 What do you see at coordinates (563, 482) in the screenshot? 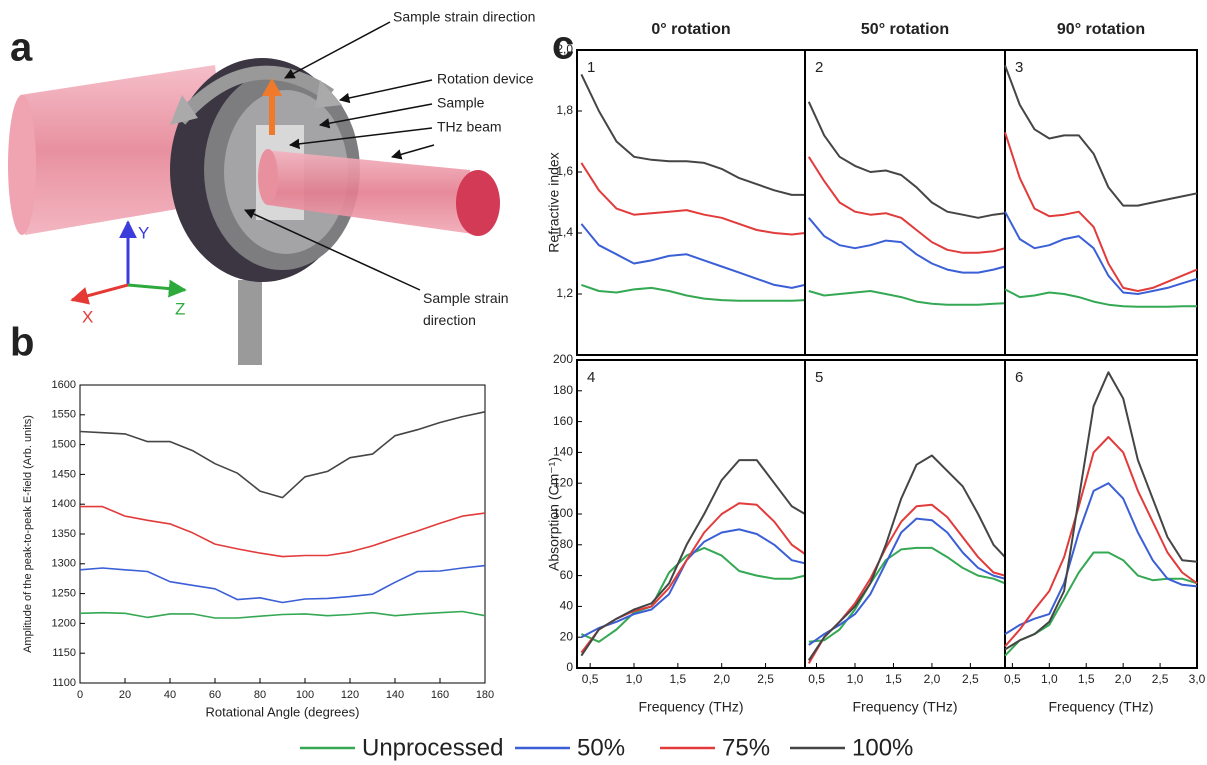
I see `y-tick-label: 120` at bounding box center [563, 482].